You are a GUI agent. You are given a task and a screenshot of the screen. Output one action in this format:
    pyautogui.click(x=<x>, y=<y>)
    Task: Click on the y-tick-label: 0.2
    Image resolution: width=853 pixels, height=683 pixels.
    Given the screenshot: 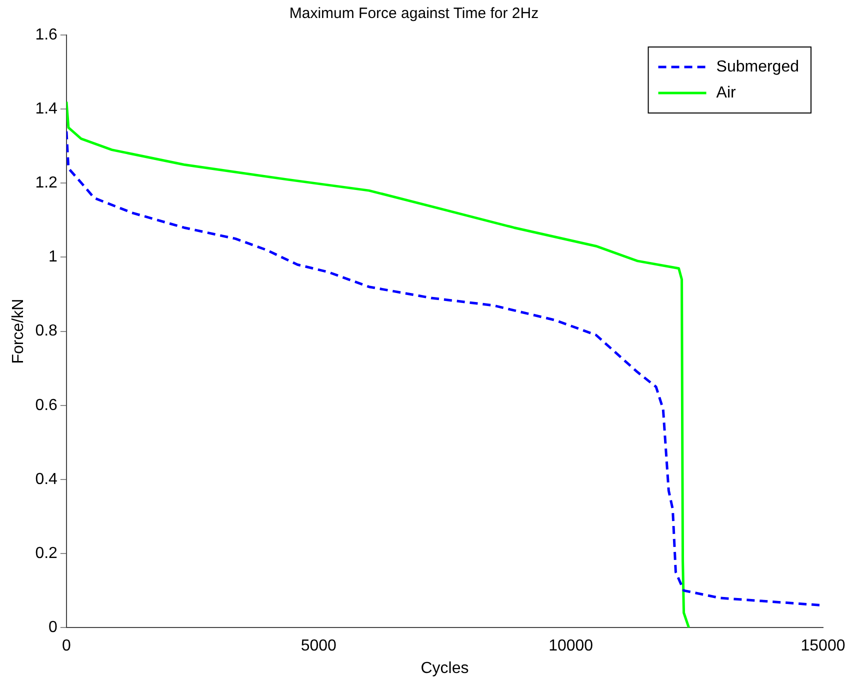 What is the action you would take?
    pyautogui.click(x=46, y=553)
    